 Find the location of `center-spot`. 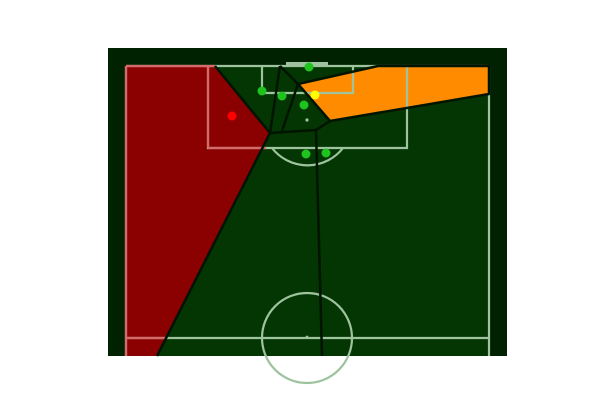

center-spot is located at coordinates (307, 337).